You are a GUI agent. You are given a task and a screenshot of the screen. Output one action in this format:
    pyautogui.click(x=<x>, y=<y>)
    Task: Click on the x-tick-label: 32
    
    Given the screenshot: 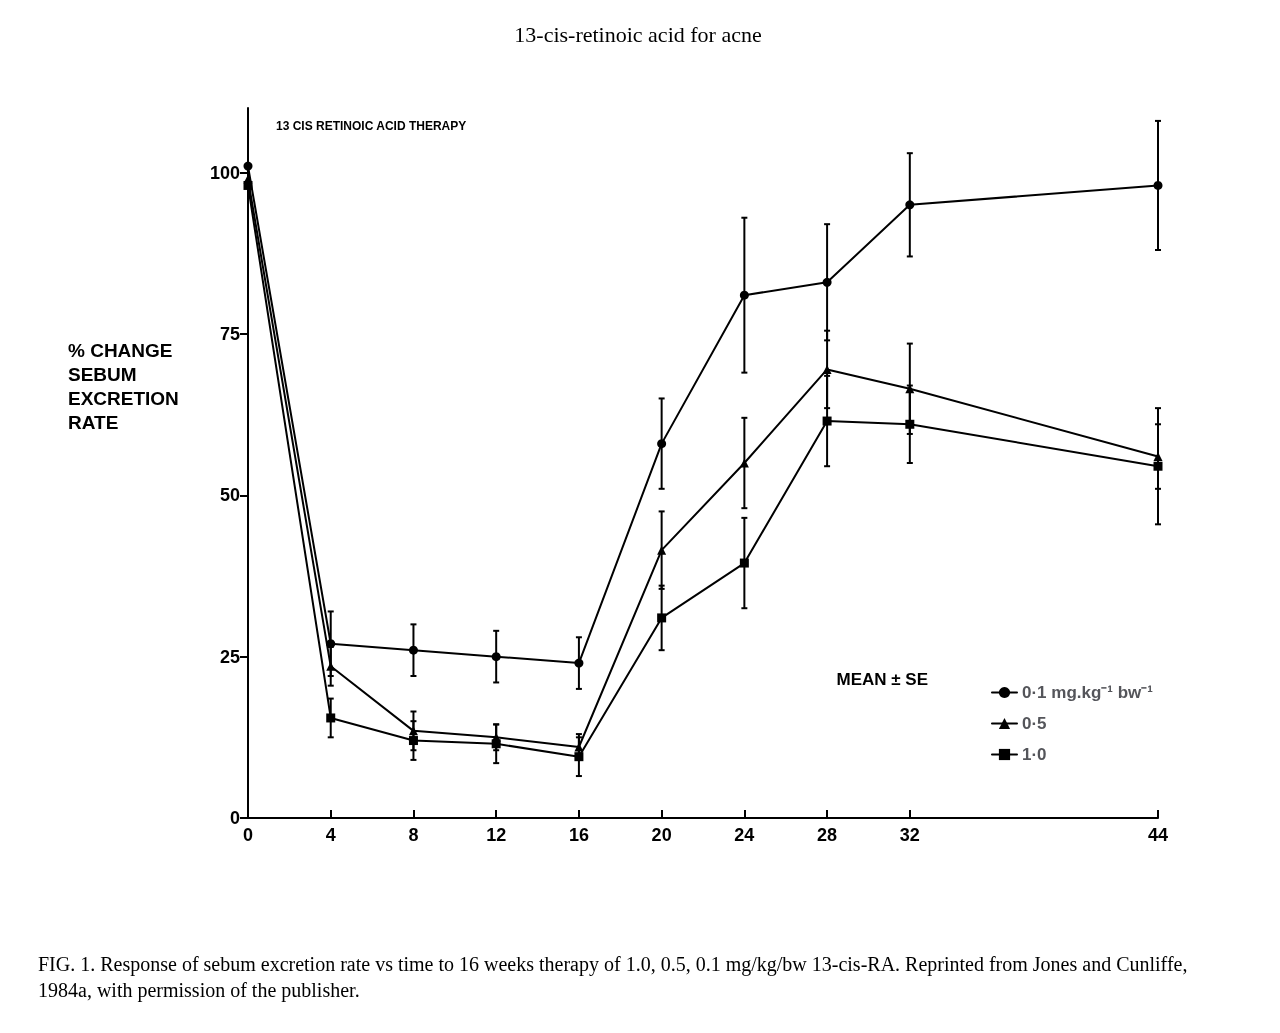 What is the action you would take?
    pyautogui.click(x=909, y=835)
    